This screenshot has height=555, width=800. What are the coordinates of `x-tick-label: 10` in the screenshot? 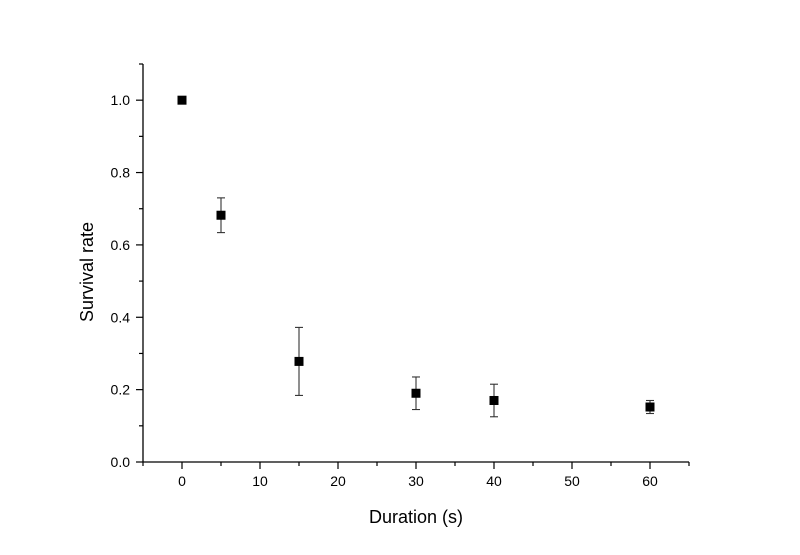 It's located at (260, 481).